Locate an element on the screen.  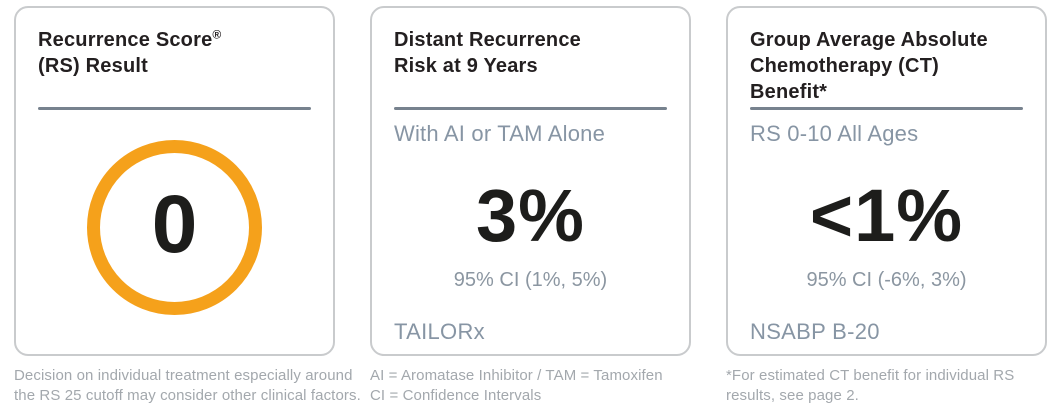
rs-score-value: 0 is located at coordinates (174, 224).